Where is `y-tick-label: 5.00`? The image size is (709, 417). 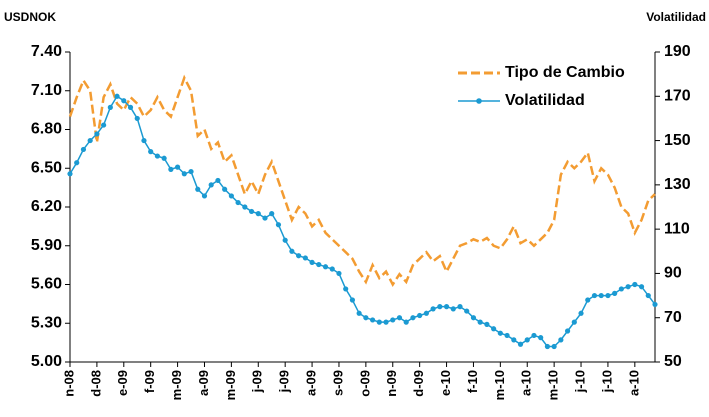
y-tick-label: 5.00 is located at coordinates (46, 361).